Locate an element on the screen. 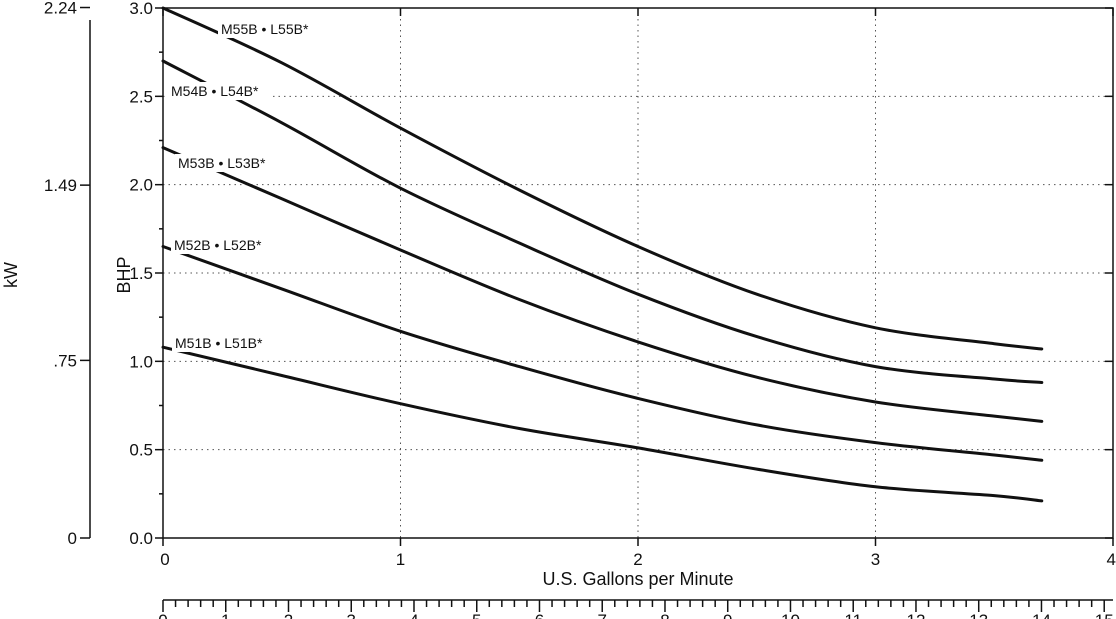 This screenshot has height=619, width=1116. kw-axis-title: kW is located at coordinates (11, 275).